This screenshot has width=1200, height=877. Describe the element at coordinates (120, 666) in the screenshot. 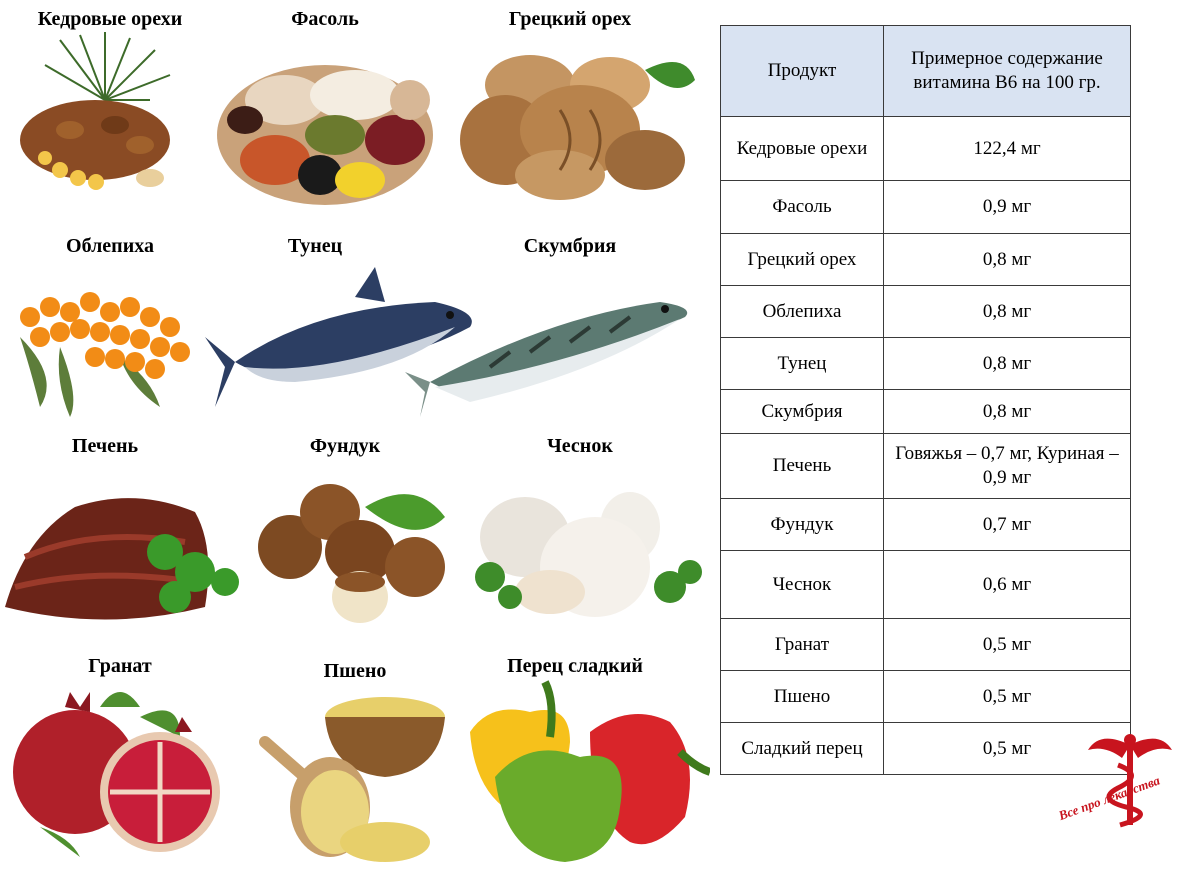

I see `food-label: Гранат` at that location.